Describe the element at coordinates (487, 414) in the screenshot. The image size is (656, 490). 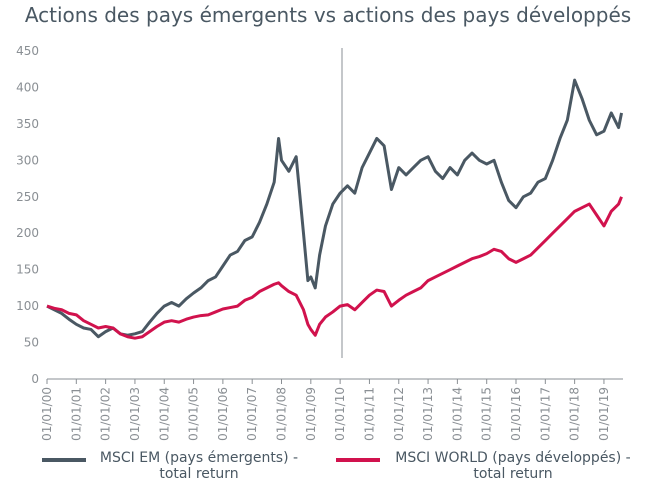
I see `x-tick-label: 01/01/15` at that location.